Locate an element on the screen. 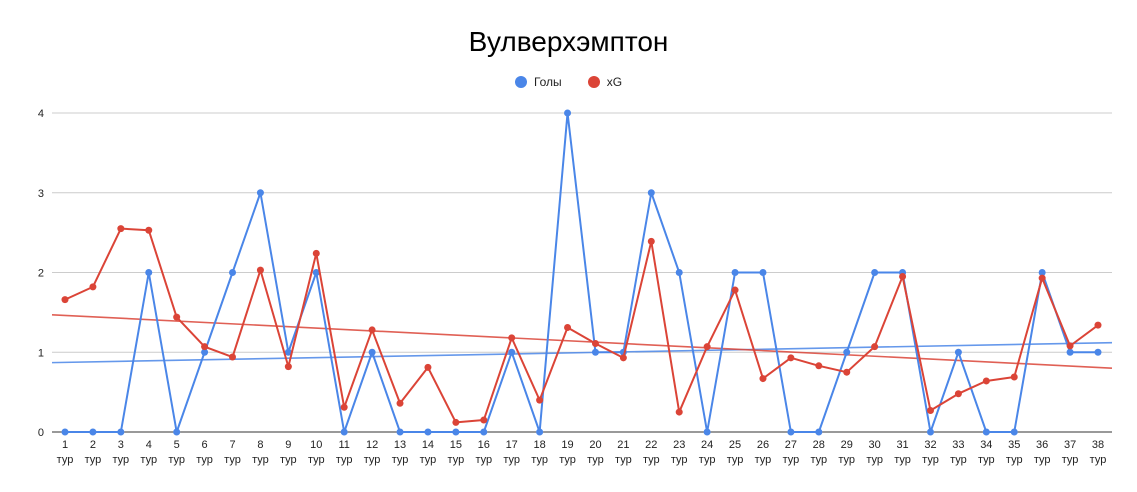 The image size is (1137, 492). x-tick-label: 26 is located at coordinates (763, 445).